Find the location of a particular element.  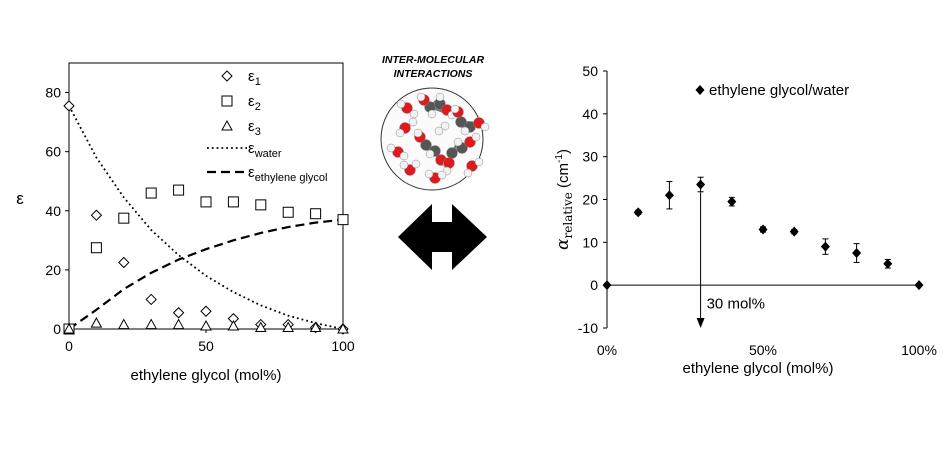

right-y-tick-label: 10 is located at coordinates (590, 242).